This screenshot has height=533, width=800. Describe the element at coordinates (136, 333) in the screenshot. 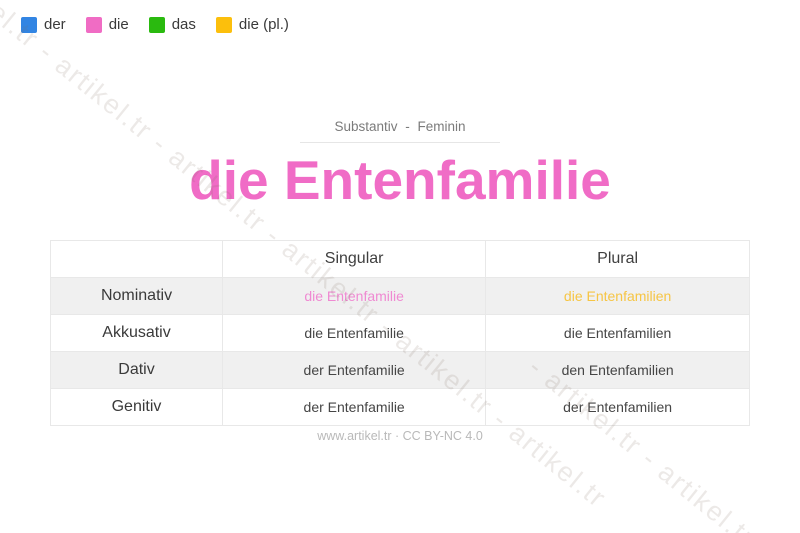

I see `case-label: Akkusativ` at that location.